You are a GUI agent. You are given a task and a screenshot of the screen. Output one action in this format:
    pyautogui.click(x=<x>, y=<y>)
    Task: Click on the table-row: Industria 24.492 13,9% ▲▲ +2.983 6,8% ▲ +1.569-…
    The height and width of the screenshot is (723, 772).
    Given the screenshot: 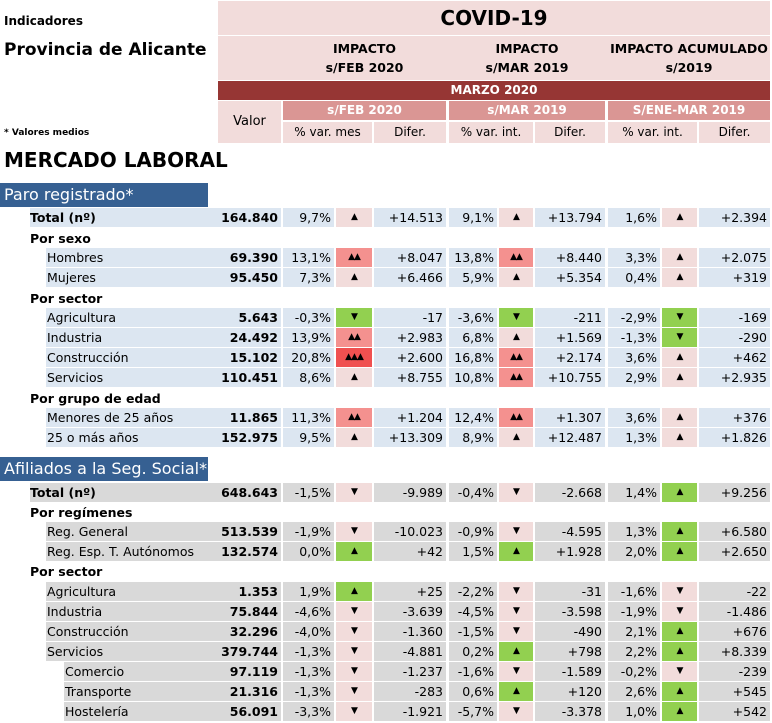 What is the action you would take?
    pyautogui.click(x=386, y=338)
    